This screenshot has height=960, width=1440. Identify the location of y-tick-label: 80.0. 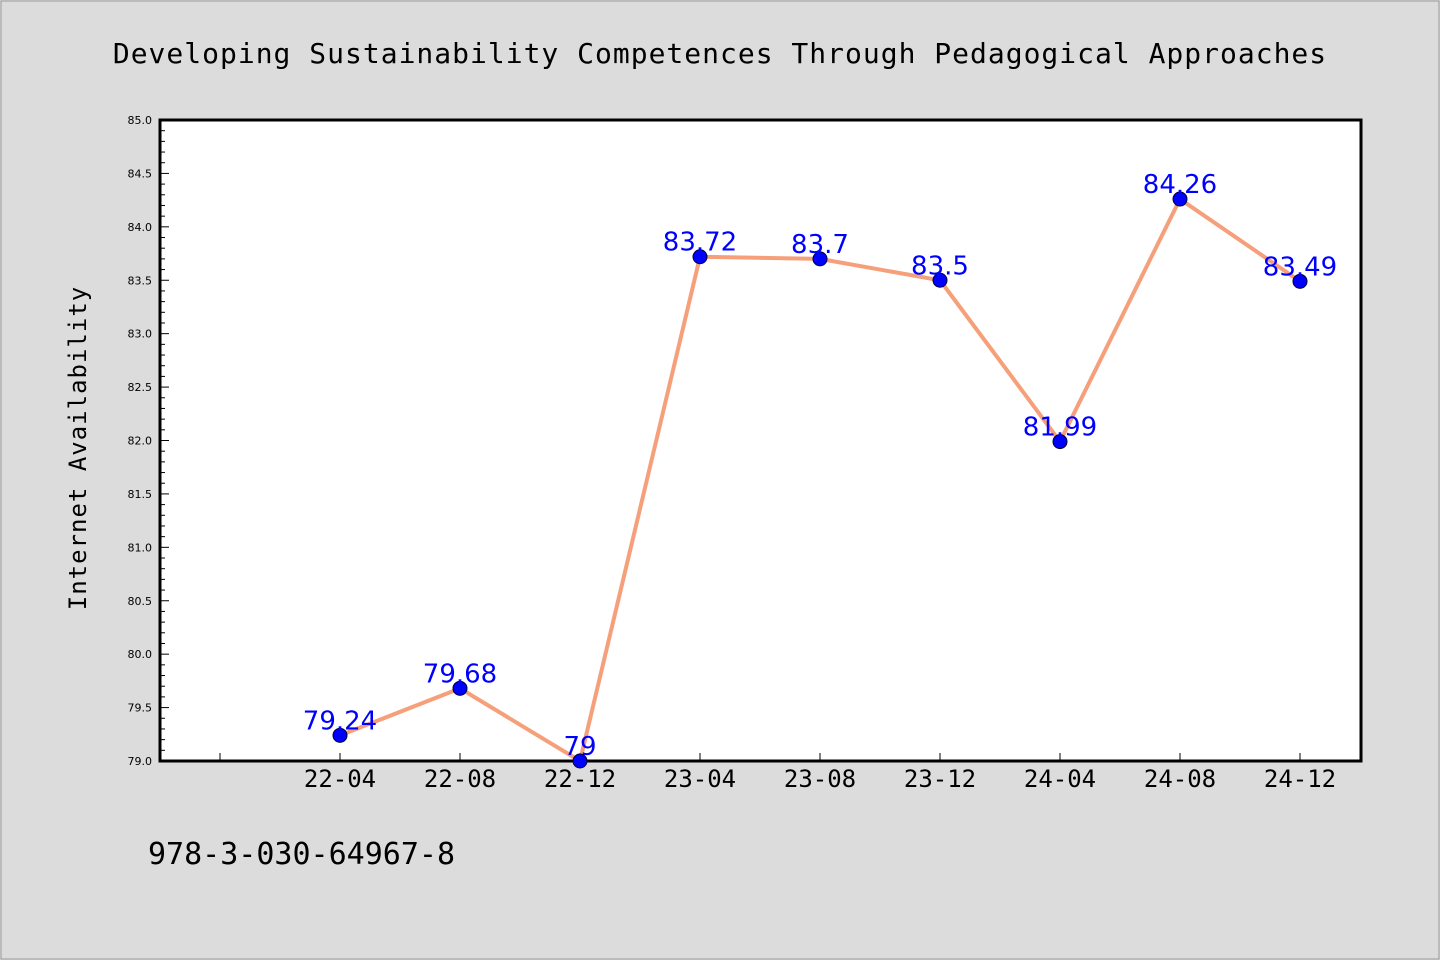
(140, 654).